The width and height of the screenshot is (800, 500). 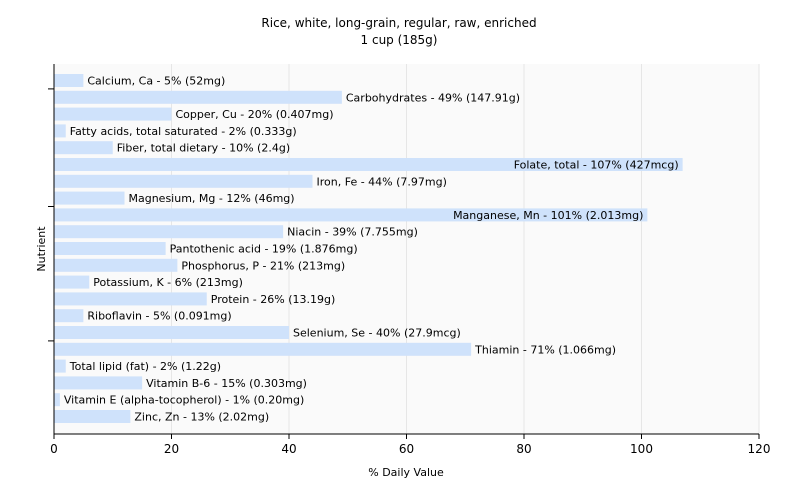 I want to click on bar-label-7: Magnesium, Mg - 12% (46mg), so click(x=212, y=198).